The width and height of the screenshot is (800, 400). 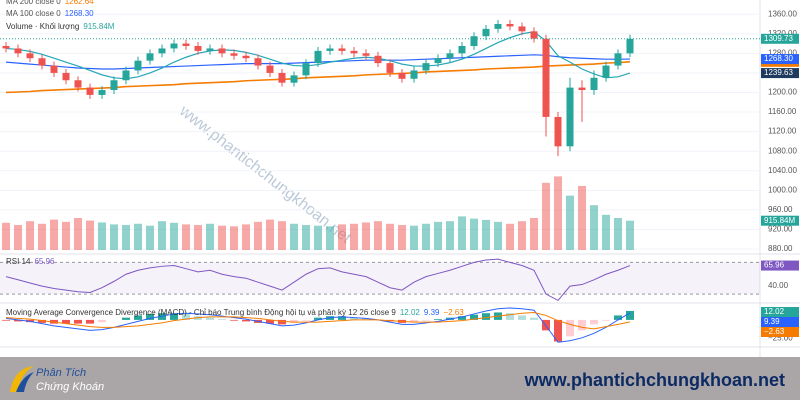 I want to click on macd-label: 9.39, so click(x=772, y=321).